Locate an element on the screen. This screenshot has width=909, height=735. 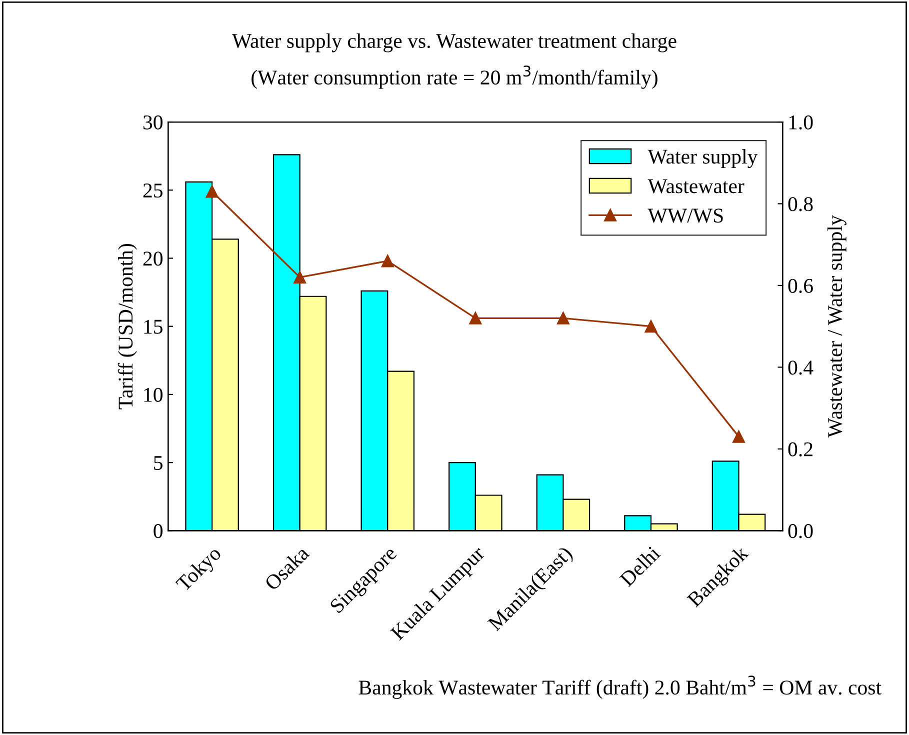
y-tick-label: 30 is located at coordinates (153, 122).